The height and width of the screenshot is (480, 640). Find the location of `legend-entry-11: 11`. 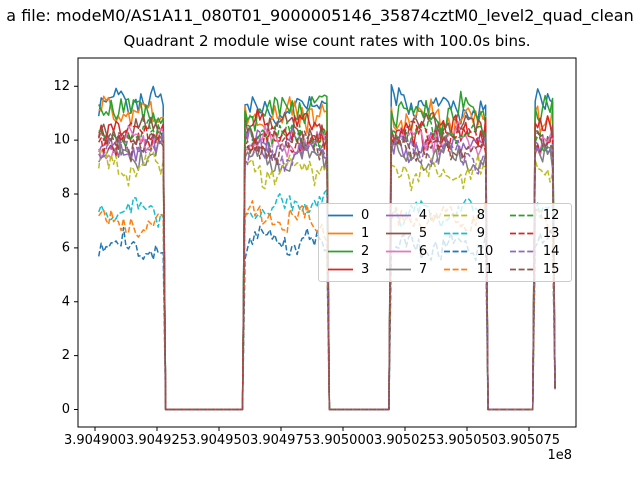

legend-entry-11: 11 is located at coordinates (470, 269).